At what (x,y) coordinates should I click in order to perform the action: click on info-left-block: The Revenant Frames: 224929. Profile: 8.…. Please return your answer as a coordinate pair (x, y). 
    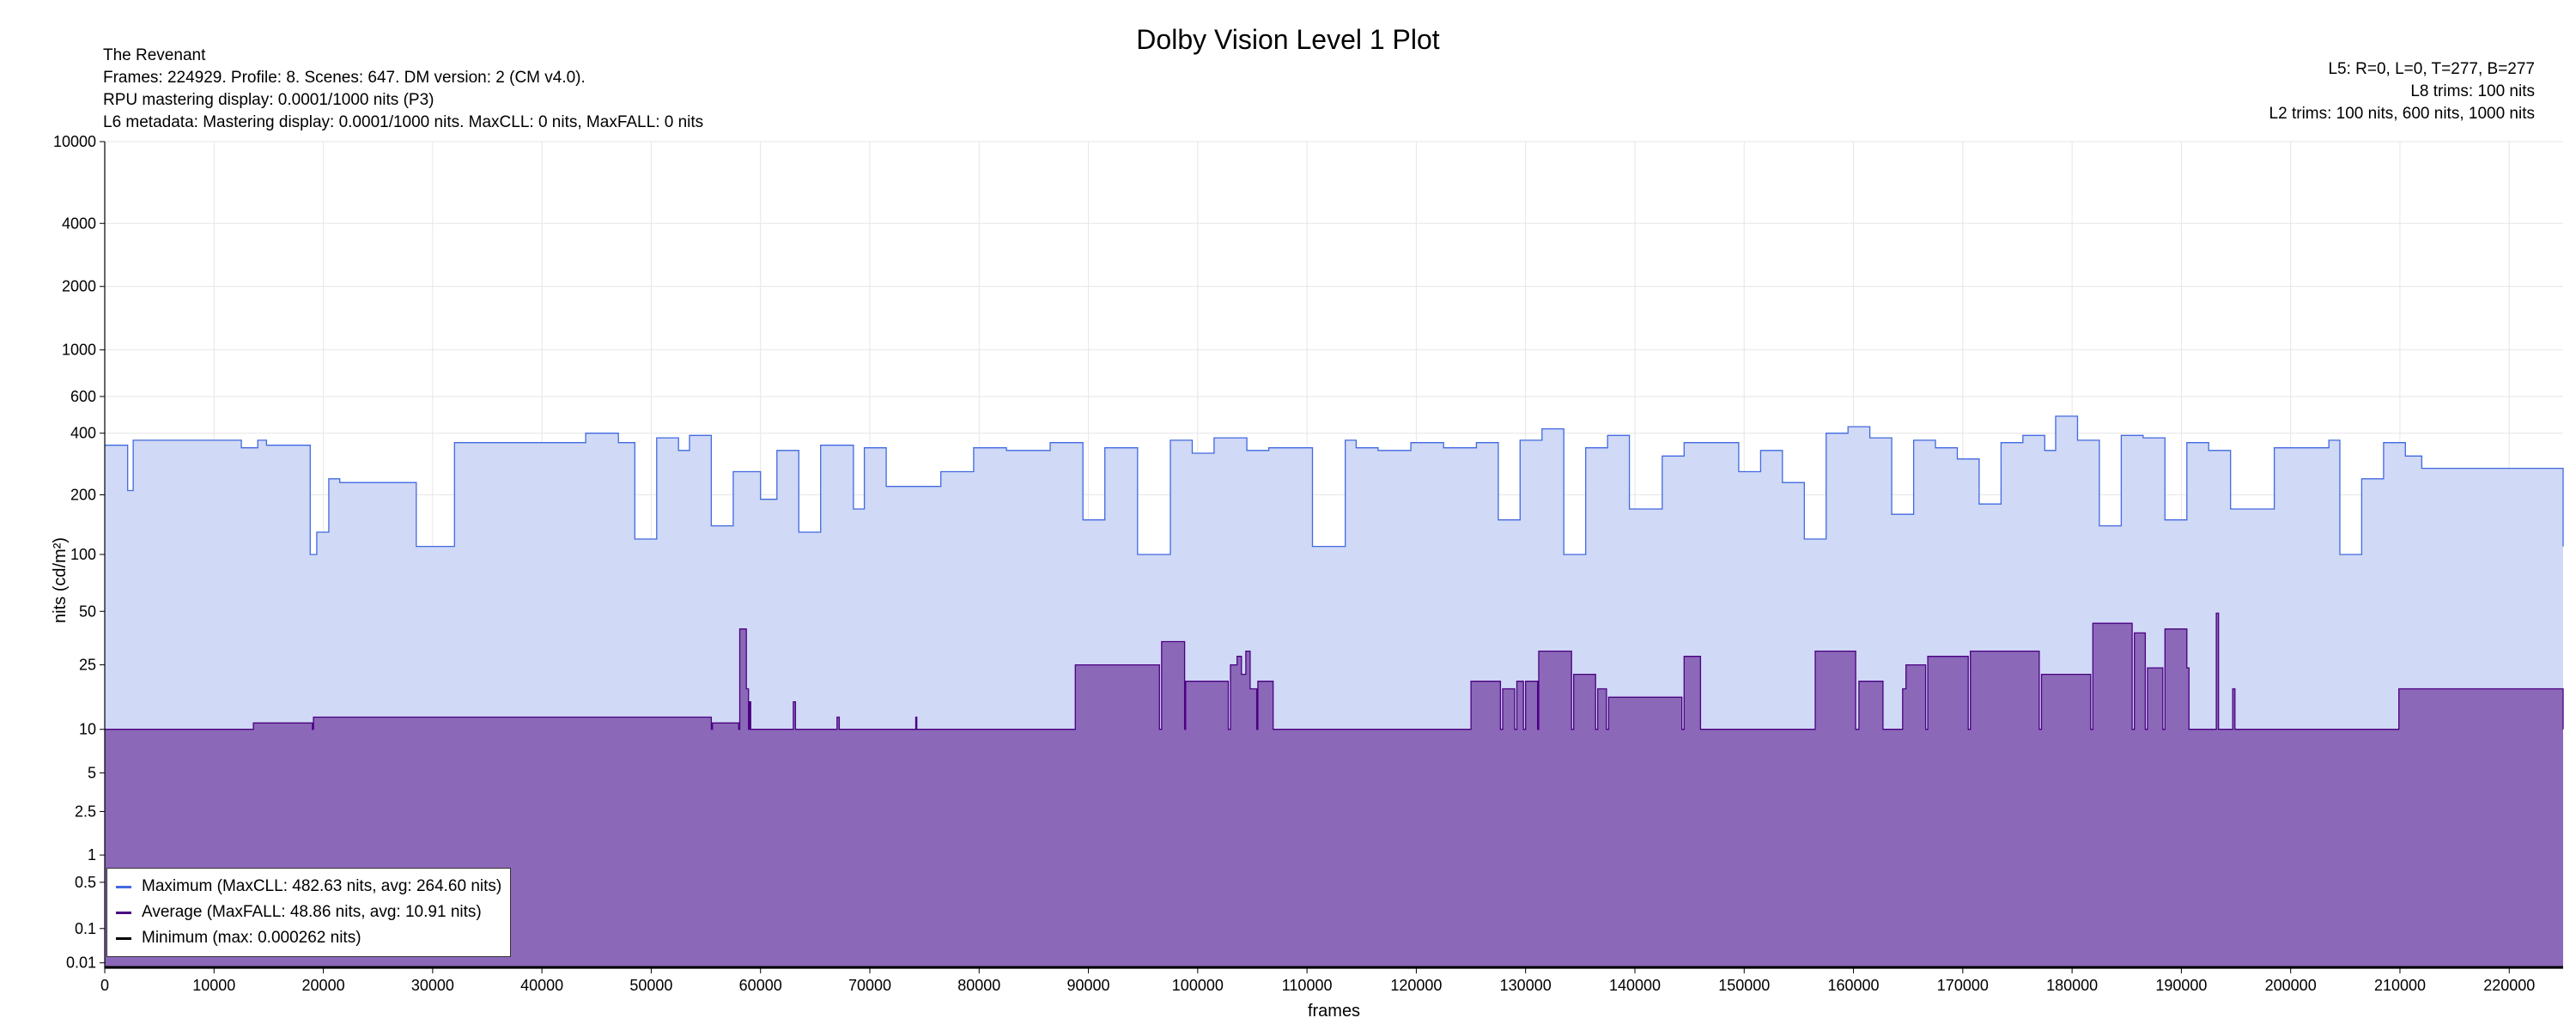
    Looking at the image, I should click on (403, 89).